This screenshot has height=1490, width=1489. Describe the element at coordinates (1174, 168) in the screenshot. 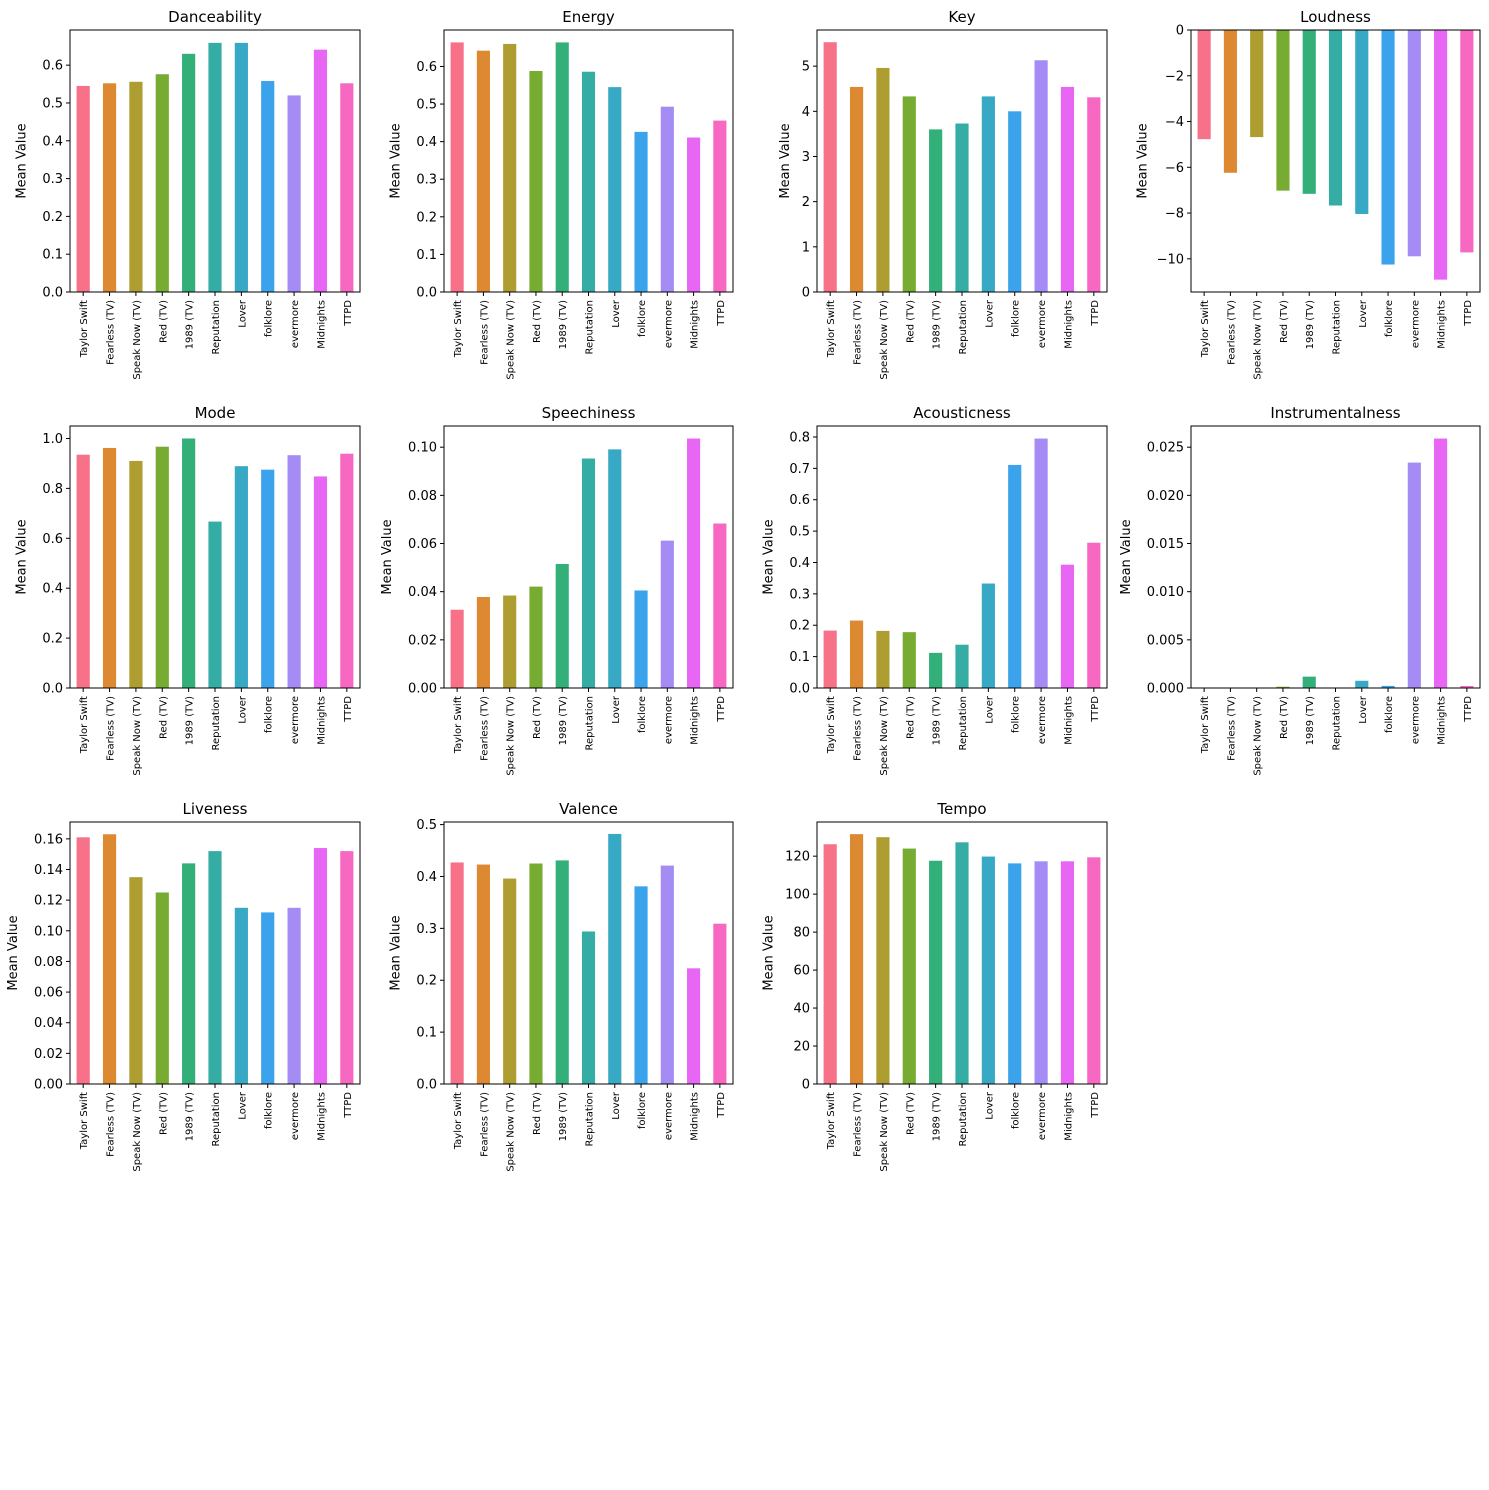

I see `y-tick-label: −6` at that location.